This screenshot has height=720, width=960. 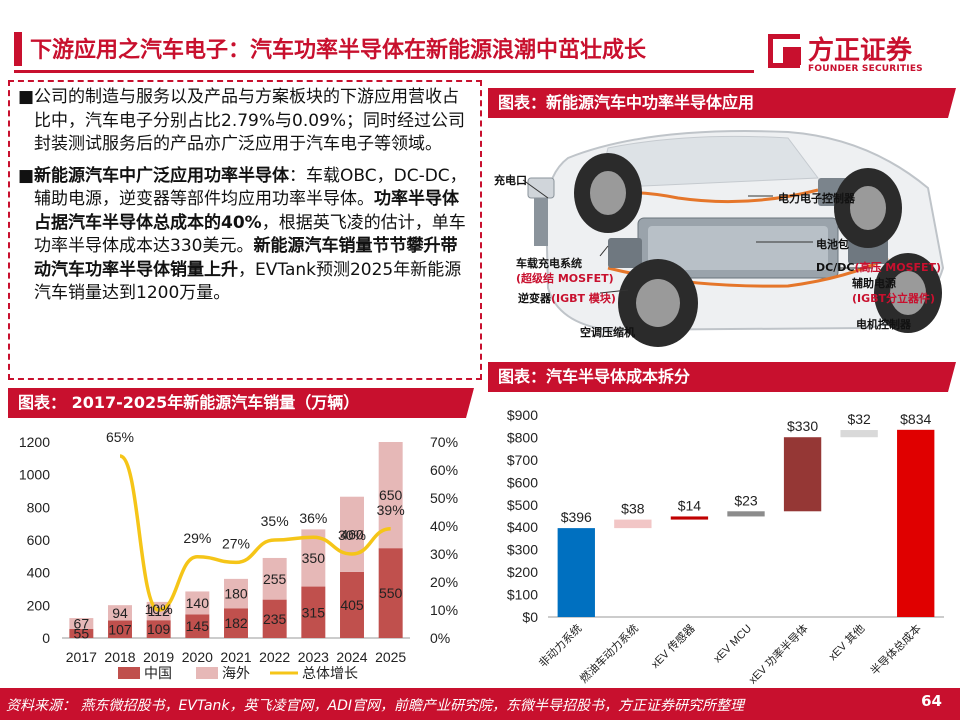 What do you see at coordinates (859, 419) in the screenshot?
I see `value-label: $32` at bounding box center [859, 419].